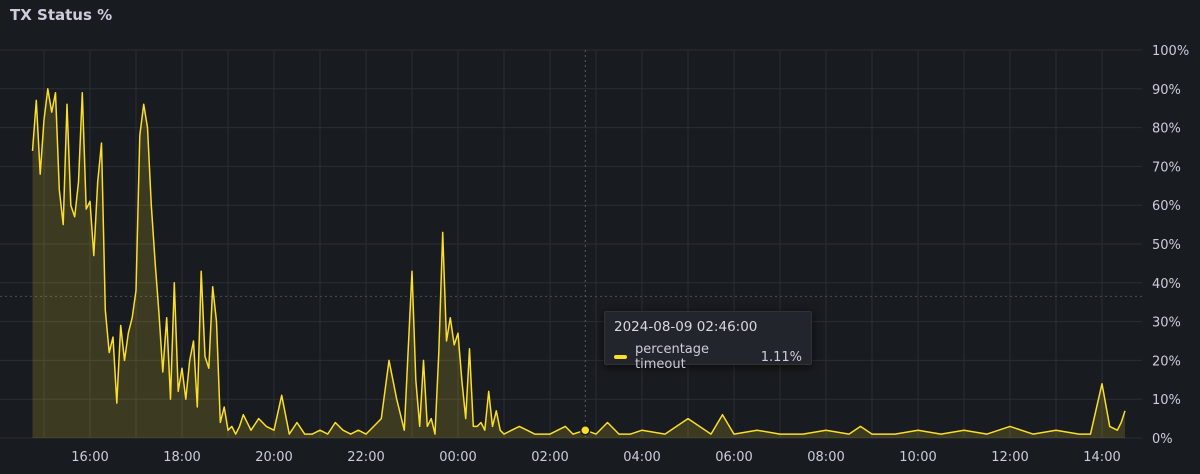  Describe the element at coordinates (1166, 245) in the screenshot. I see `y-tick-label: 50%` at that location.